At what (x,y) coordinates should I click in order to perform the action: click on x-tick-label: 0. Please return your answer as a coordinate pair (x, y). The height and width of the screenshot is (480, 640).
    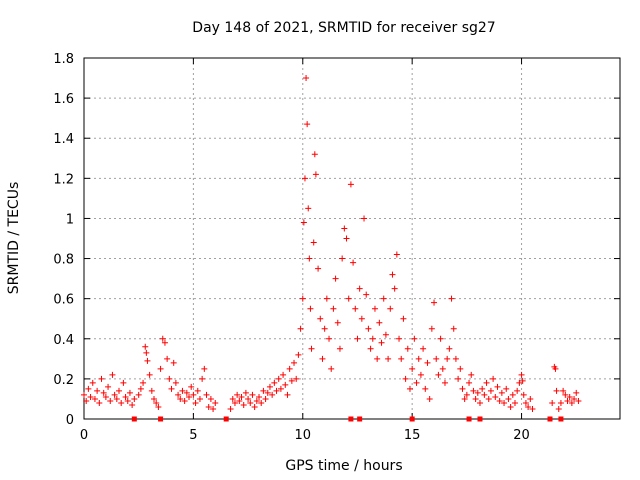
    Looking at the image, I should click on (84, 435).